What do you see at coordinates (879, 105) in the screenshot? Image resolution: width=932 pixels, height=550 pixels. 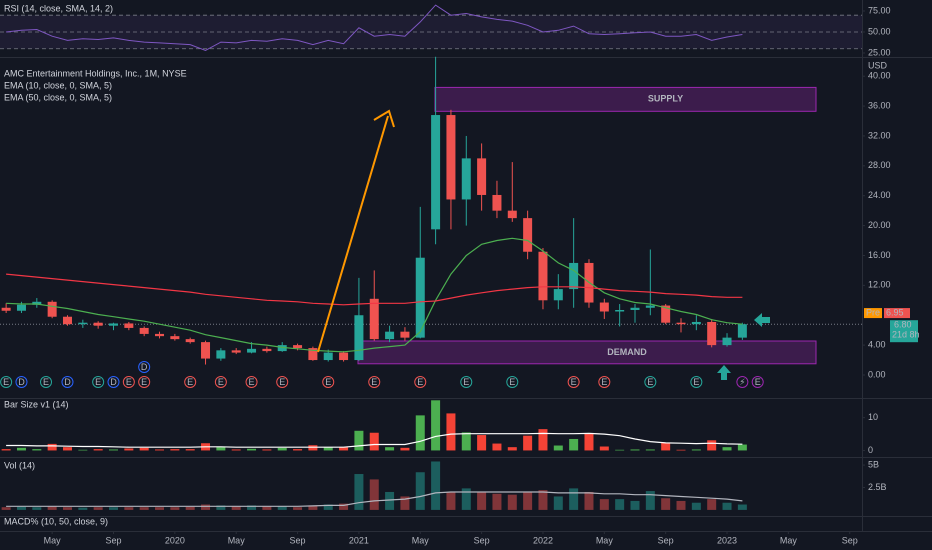 I see `y-tick-label: 36.00` at bounding box center [879, 105].